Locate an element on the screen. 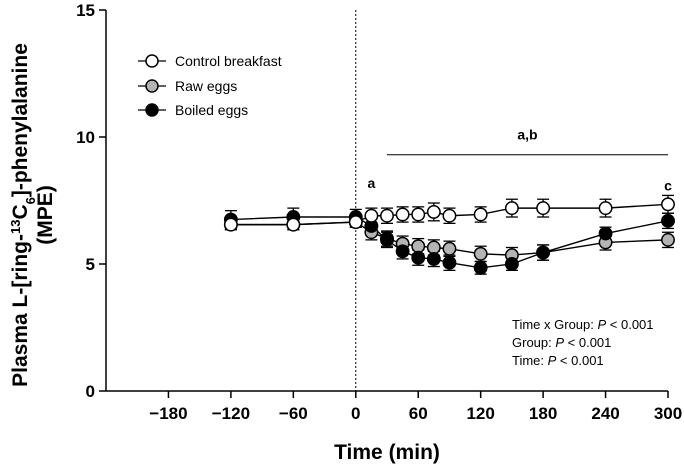  annotation-c: c is located at coordinates (668, 185).